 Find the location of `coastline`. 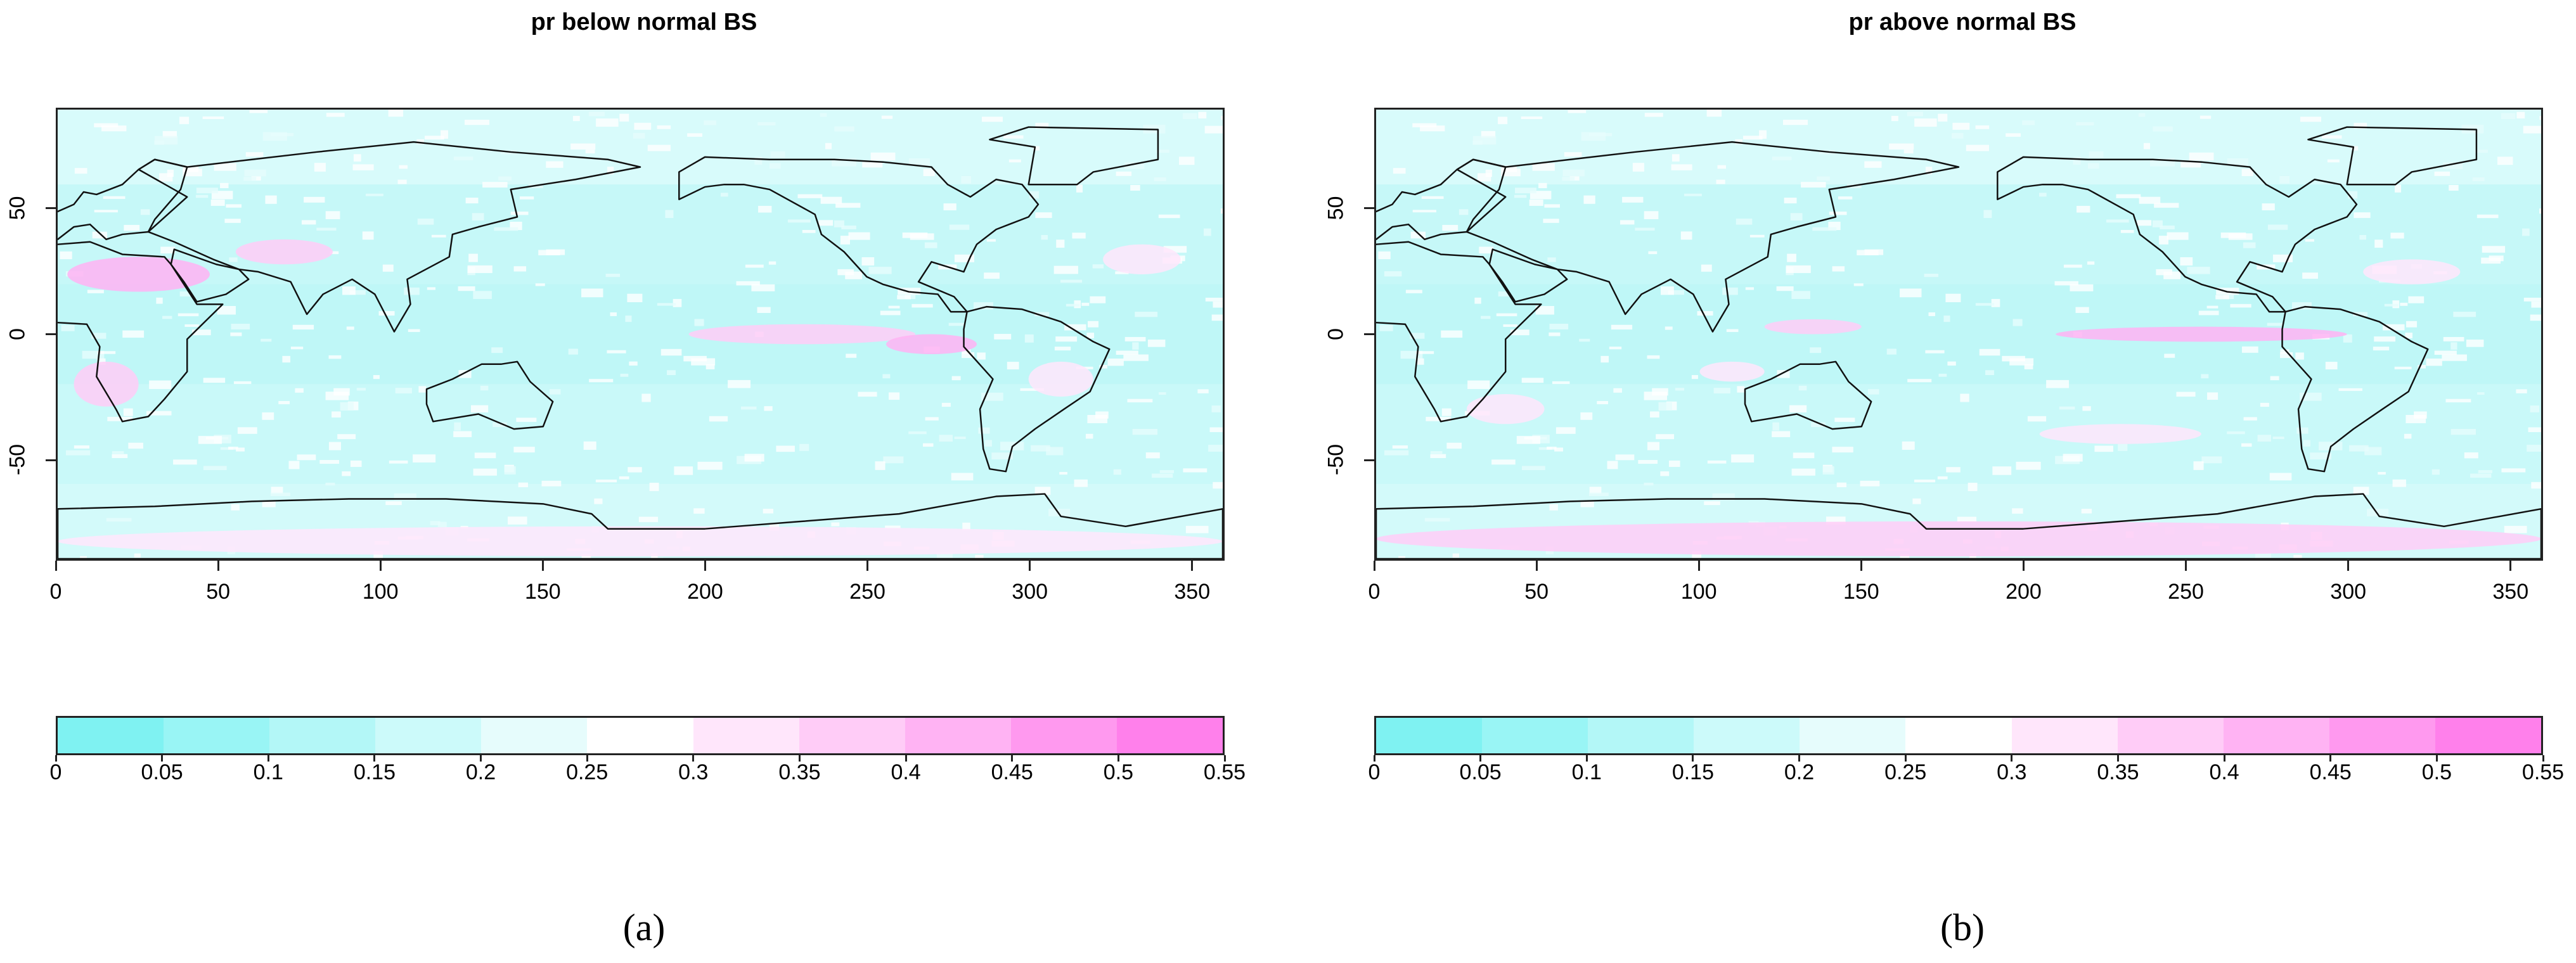

coastline is located at coordinates (390, 237).